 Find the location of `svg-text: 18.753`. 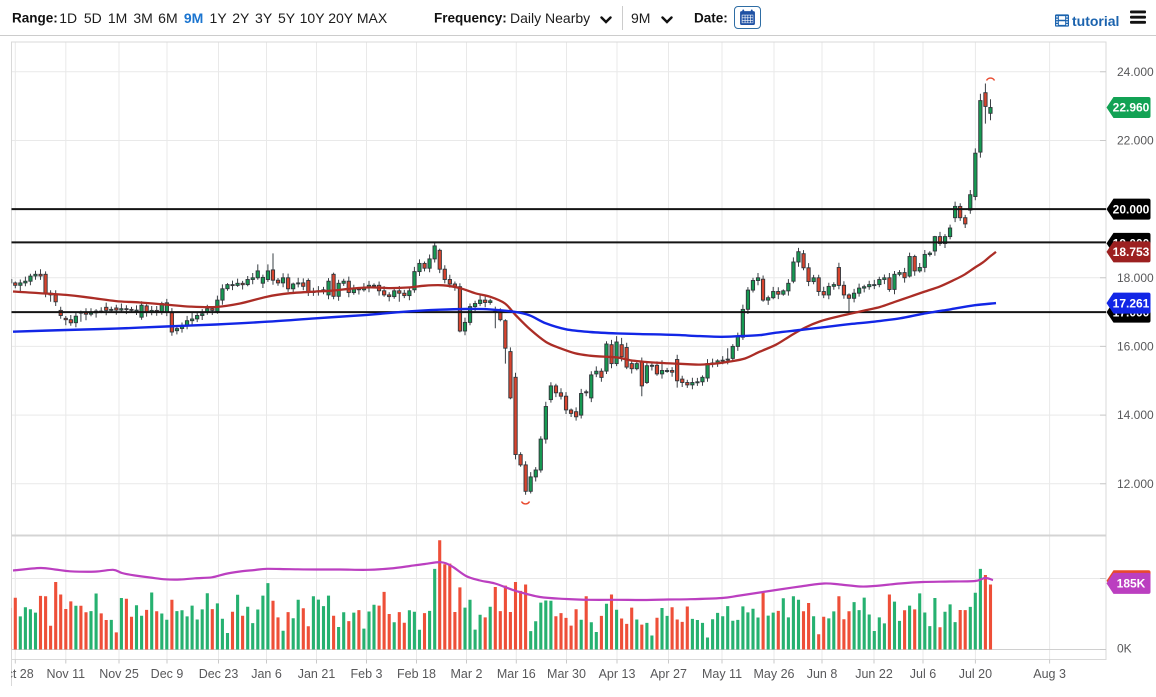

svg-text: 18.753 is located at coordinates (1131, 252).